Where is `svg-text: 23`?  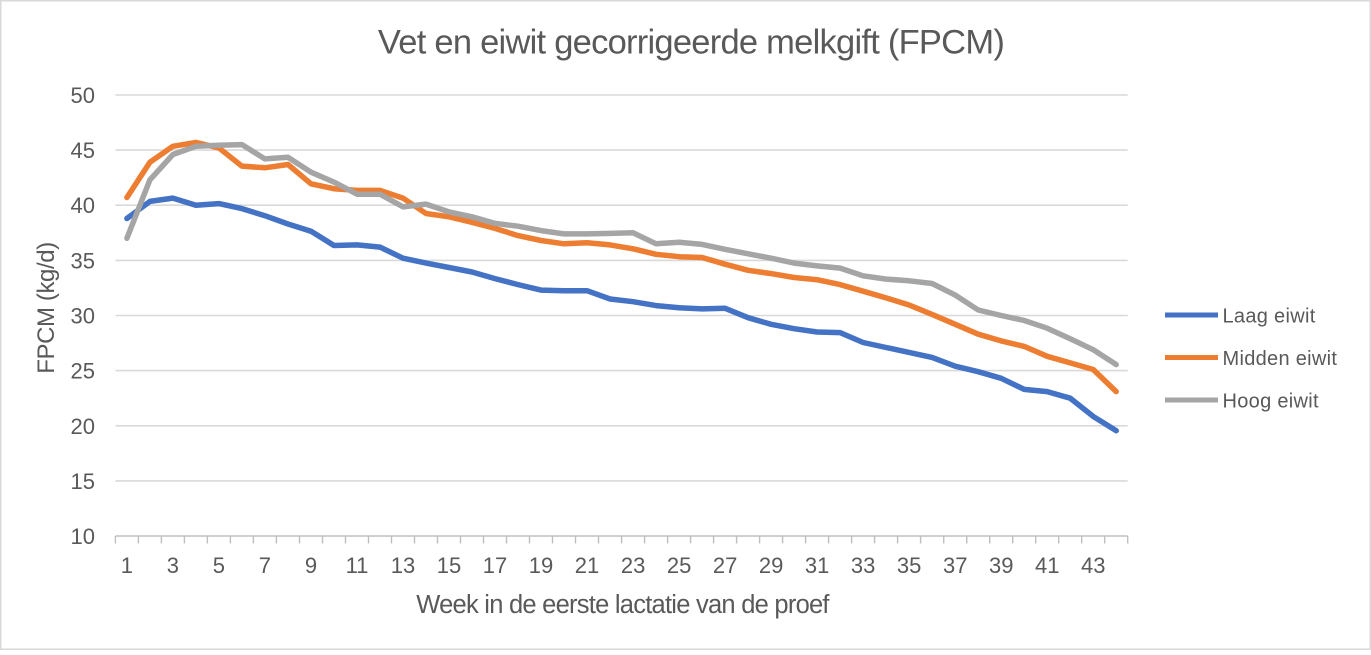
svg-text: 23 is located at coordinates (633, 565).